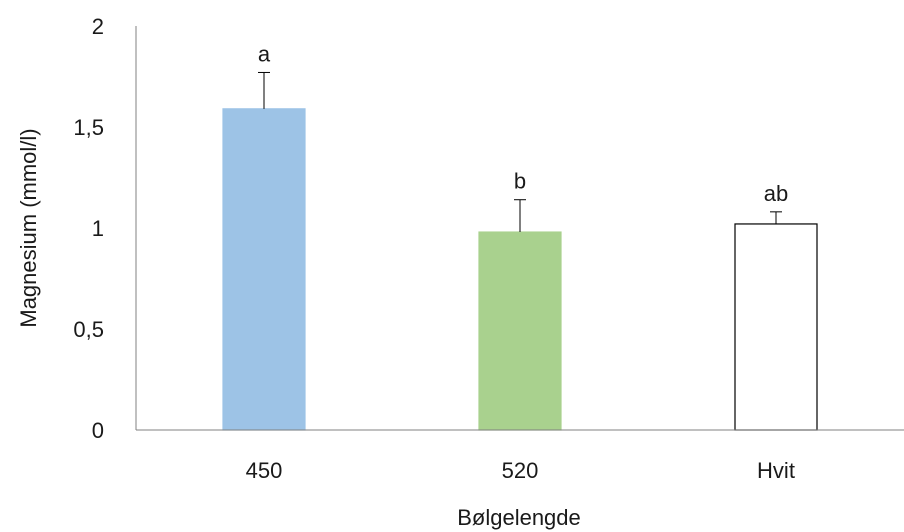 This screenshot has height=532, width=904. Describe the element at coordinates (520, 456) in the screenshot. I see `x-axis: 450 520 Hvit` at that location.